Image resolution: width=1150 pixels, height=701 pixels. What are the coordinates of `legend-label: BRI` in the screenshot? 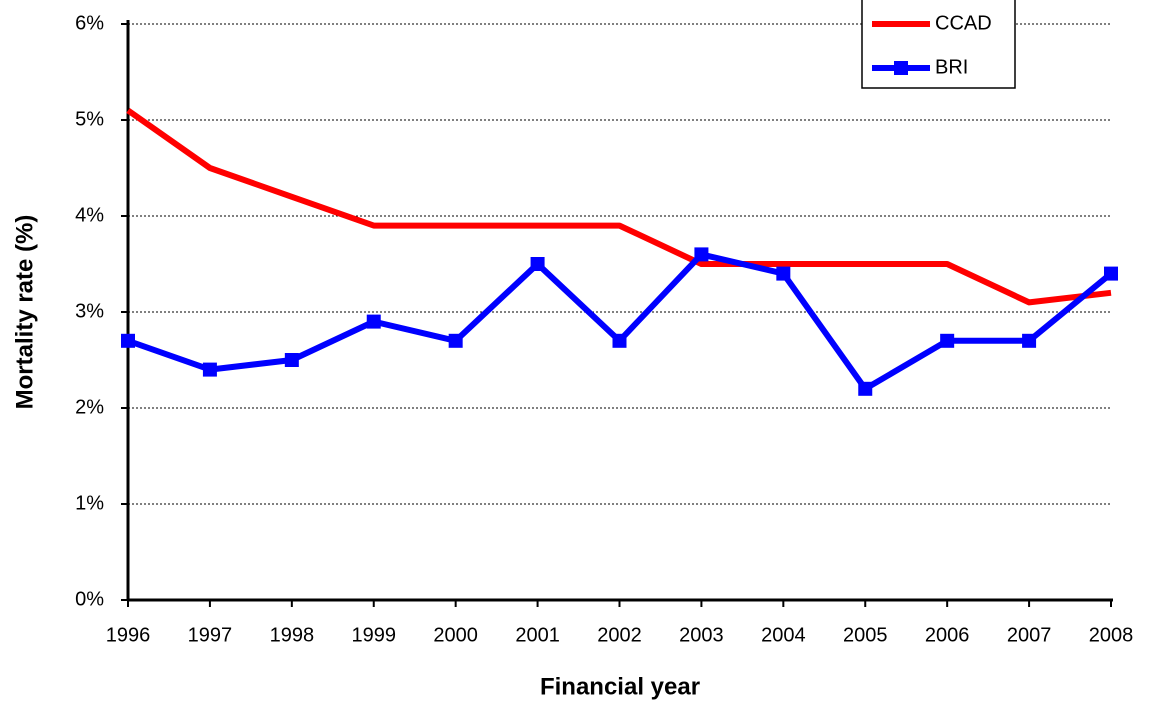 It's located at (951, 67).